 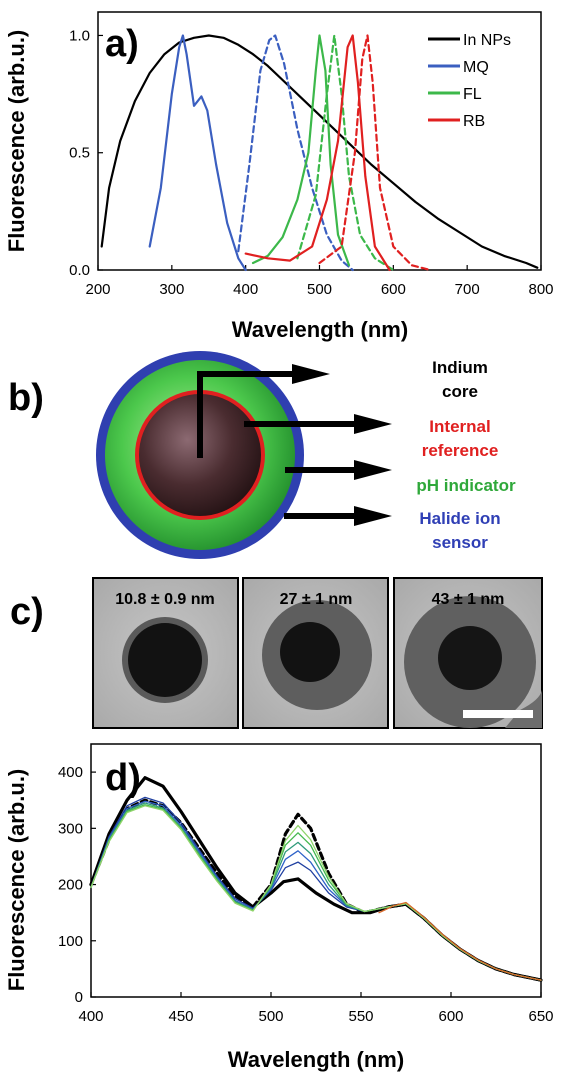 What do you see at coordinates (123, 778) in the screenshot?
I see `panel-d-label: d)` at bounding box center [123, 778].